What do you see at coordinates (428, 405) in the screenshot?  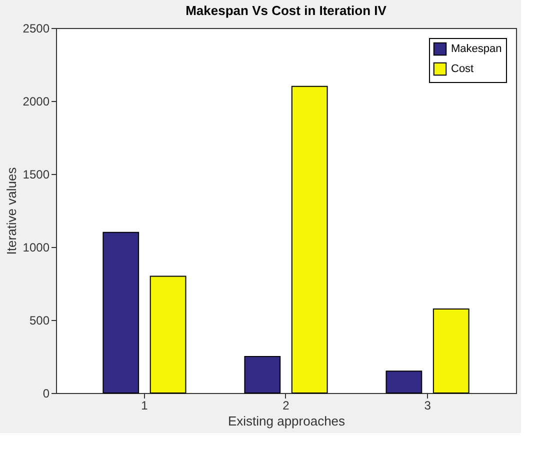 I see `x-tick-label: 3` at bounding box center [428, 405].